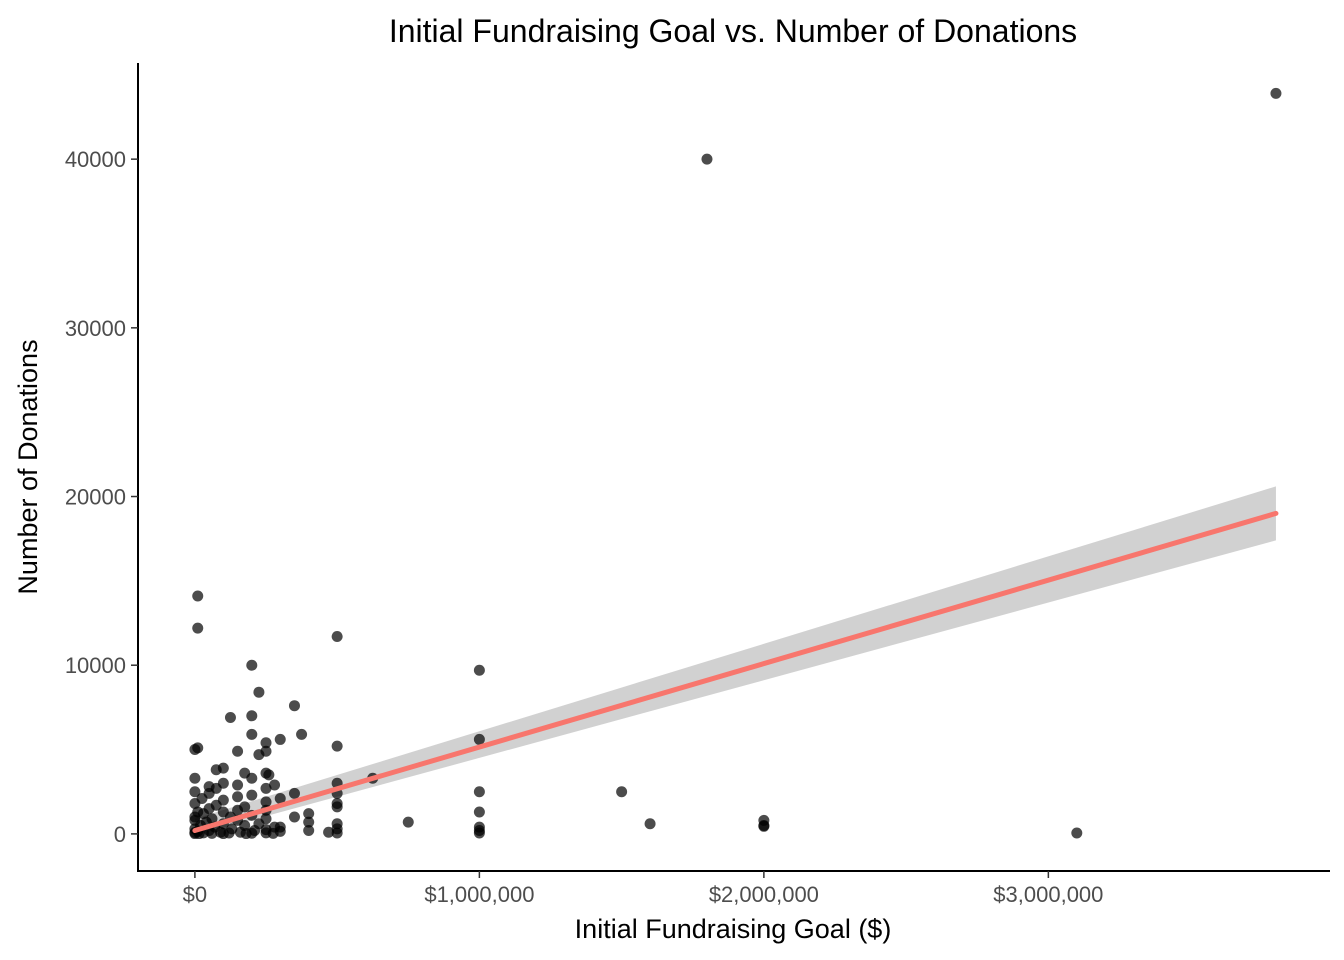 The width and height of the screenshot is (1344, 960). I want to click on x-tick-label: $1,000,000, so click(479, 894).